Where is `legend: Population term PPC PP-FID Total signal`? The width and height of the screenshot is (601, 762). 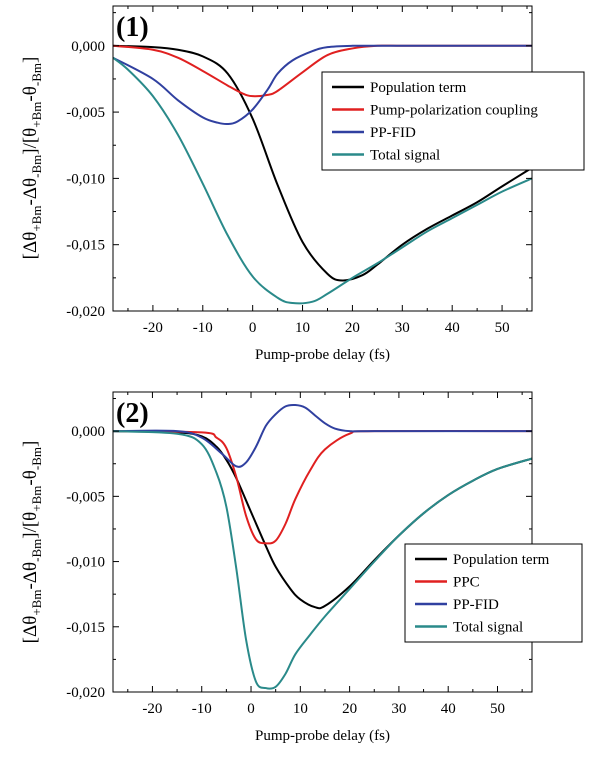
legend: Population term PPC PP-FID Total signal is located at coordinates (493, 593).